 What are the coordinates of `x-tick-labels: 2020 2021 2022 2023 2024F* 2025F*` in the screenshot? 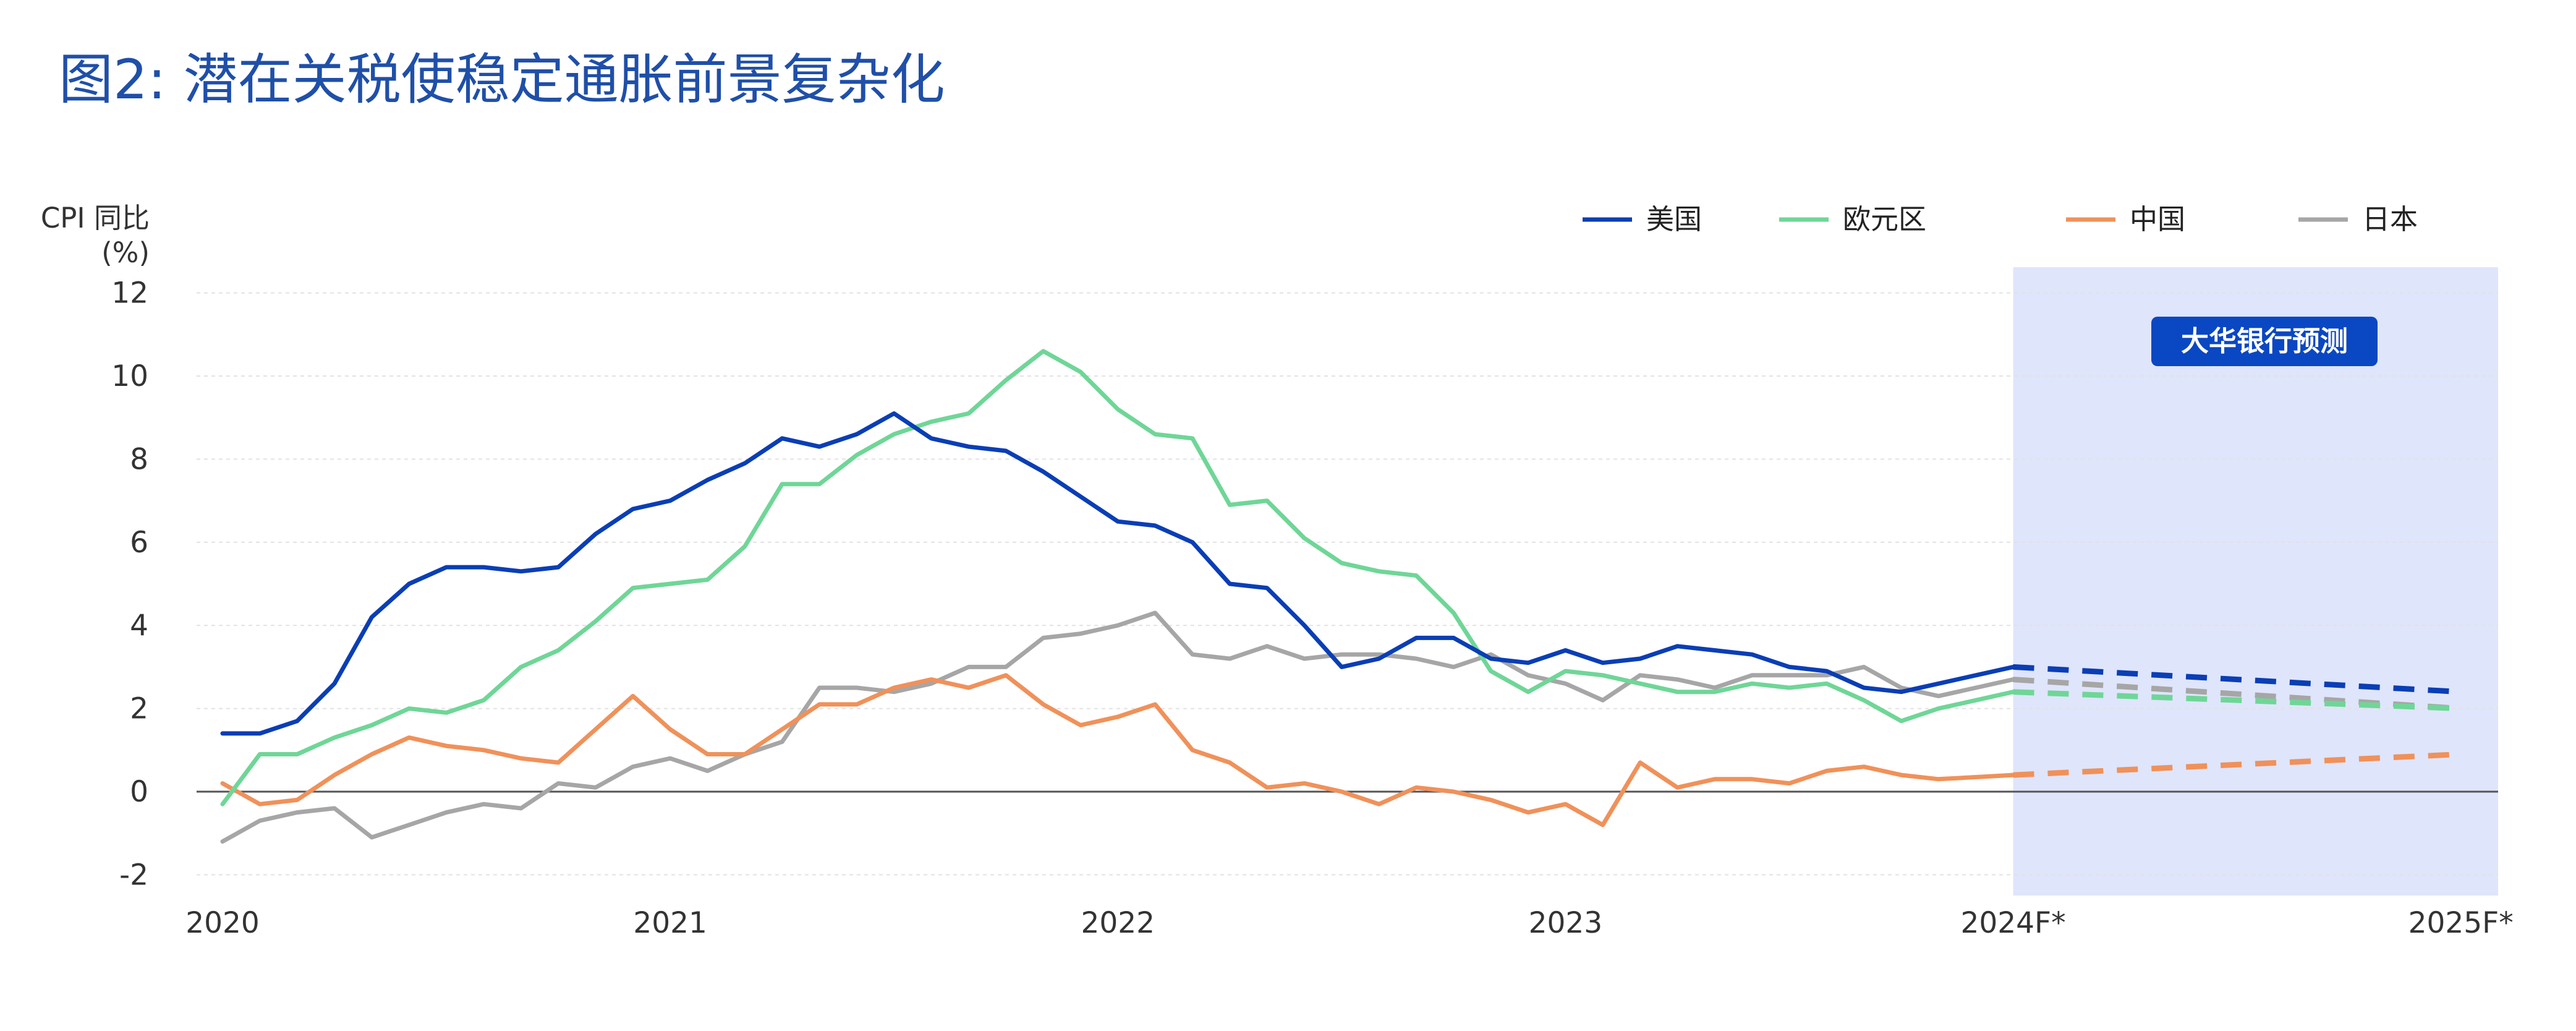 It's located at (1349, 923).